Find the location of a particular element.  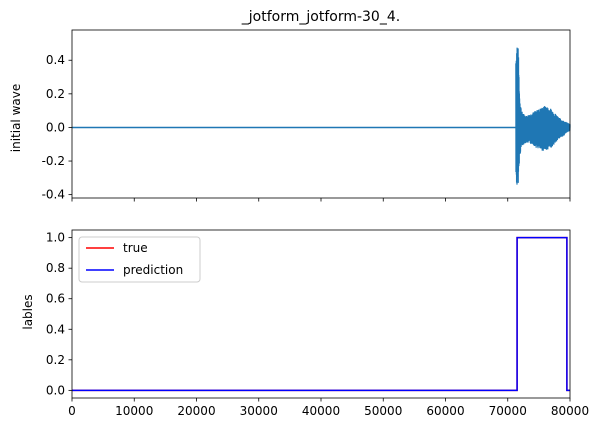

top-y-tick-label: 0.2 is located at coordinates (55, 94).